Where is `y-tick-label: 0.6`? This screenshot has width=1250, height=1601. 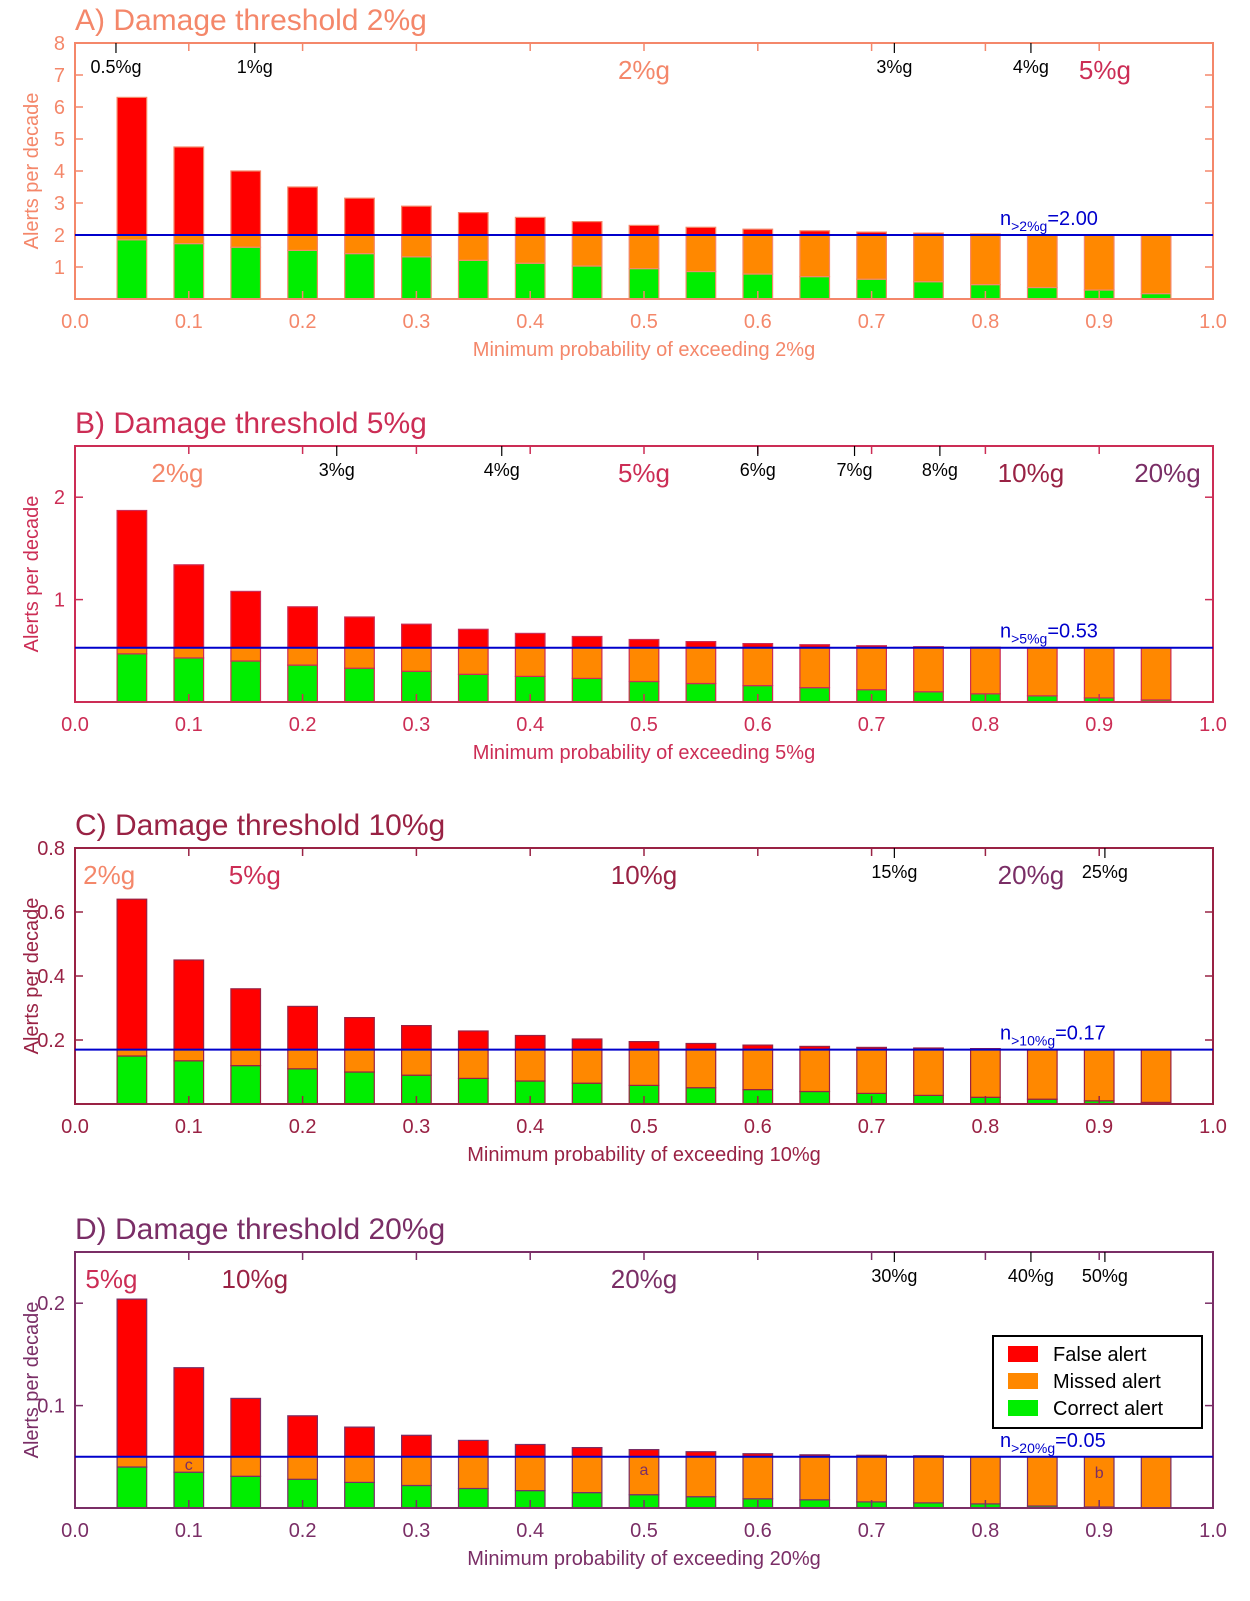
y-tick-label: 0.6 is located at coordinates (51, 913).